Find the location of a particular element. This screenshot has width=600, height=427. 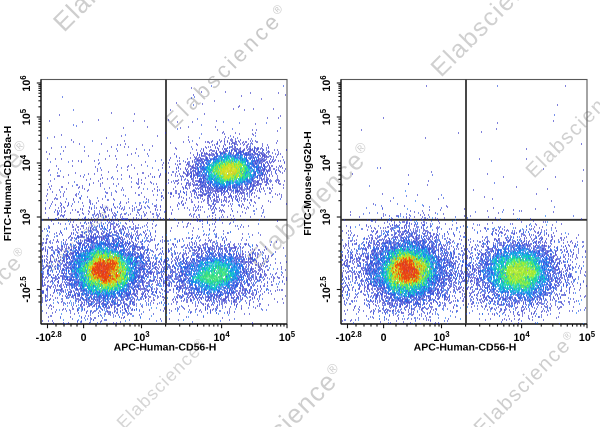

svg-text: FITC-Mouse-IgG2b-H is located at coordinates (308, 183).